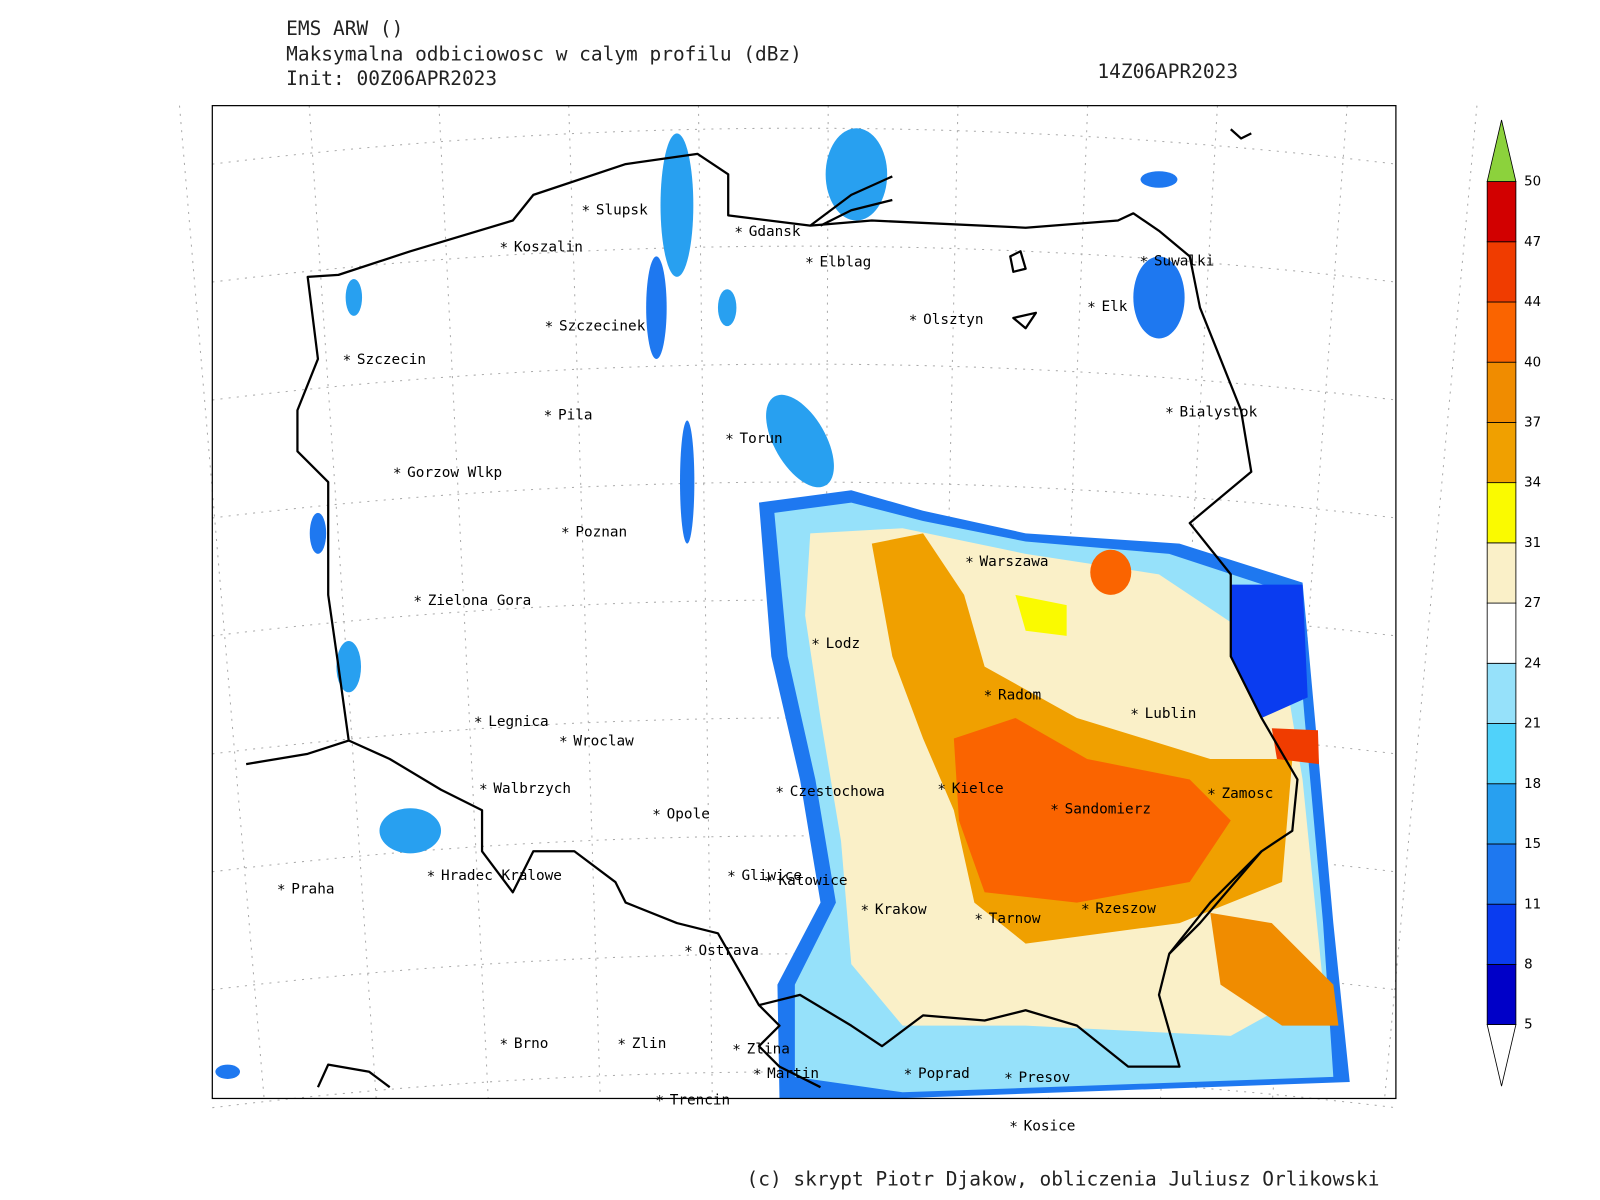 The width and height of the screenshot is (1600, 1200). I want to click on city-label: Torun, so click(760, 439).